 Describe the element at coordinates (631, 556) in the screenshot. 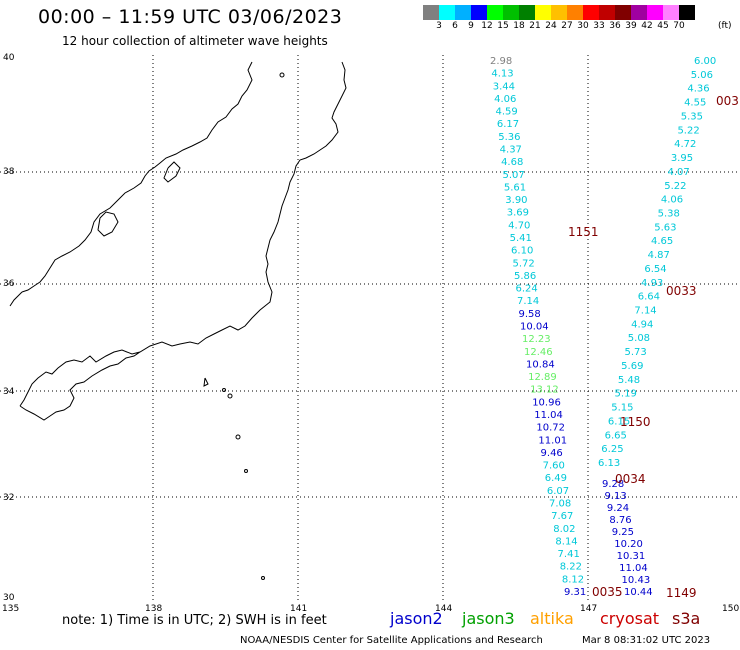

I see `wave-height-label: 10.31` at that location.